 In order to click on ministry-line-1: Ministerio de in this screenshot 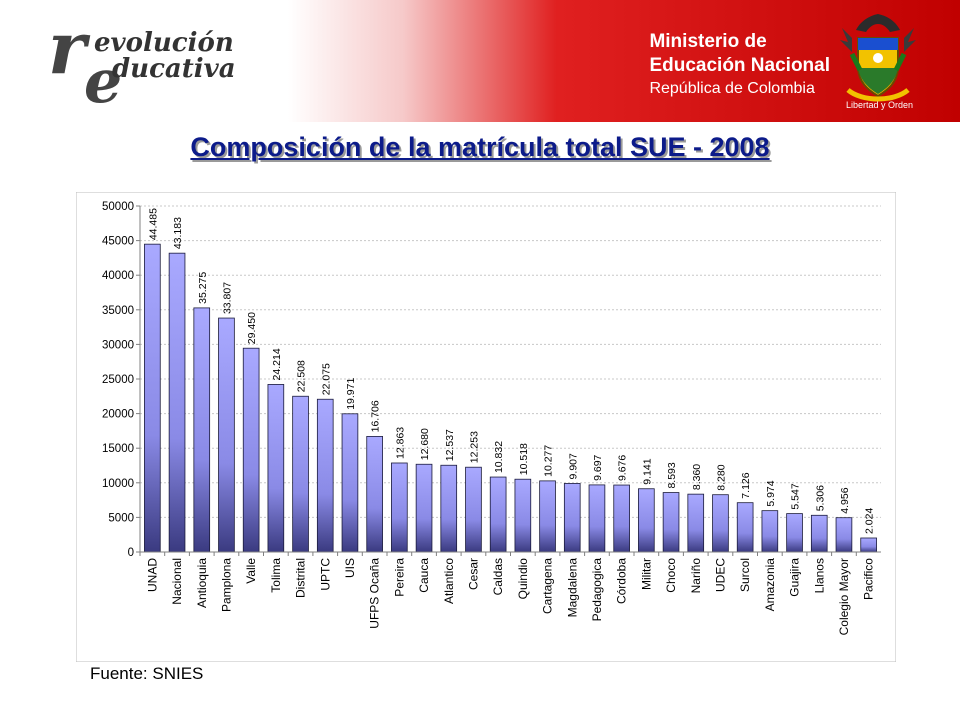, I will do `click(708, 41)`.